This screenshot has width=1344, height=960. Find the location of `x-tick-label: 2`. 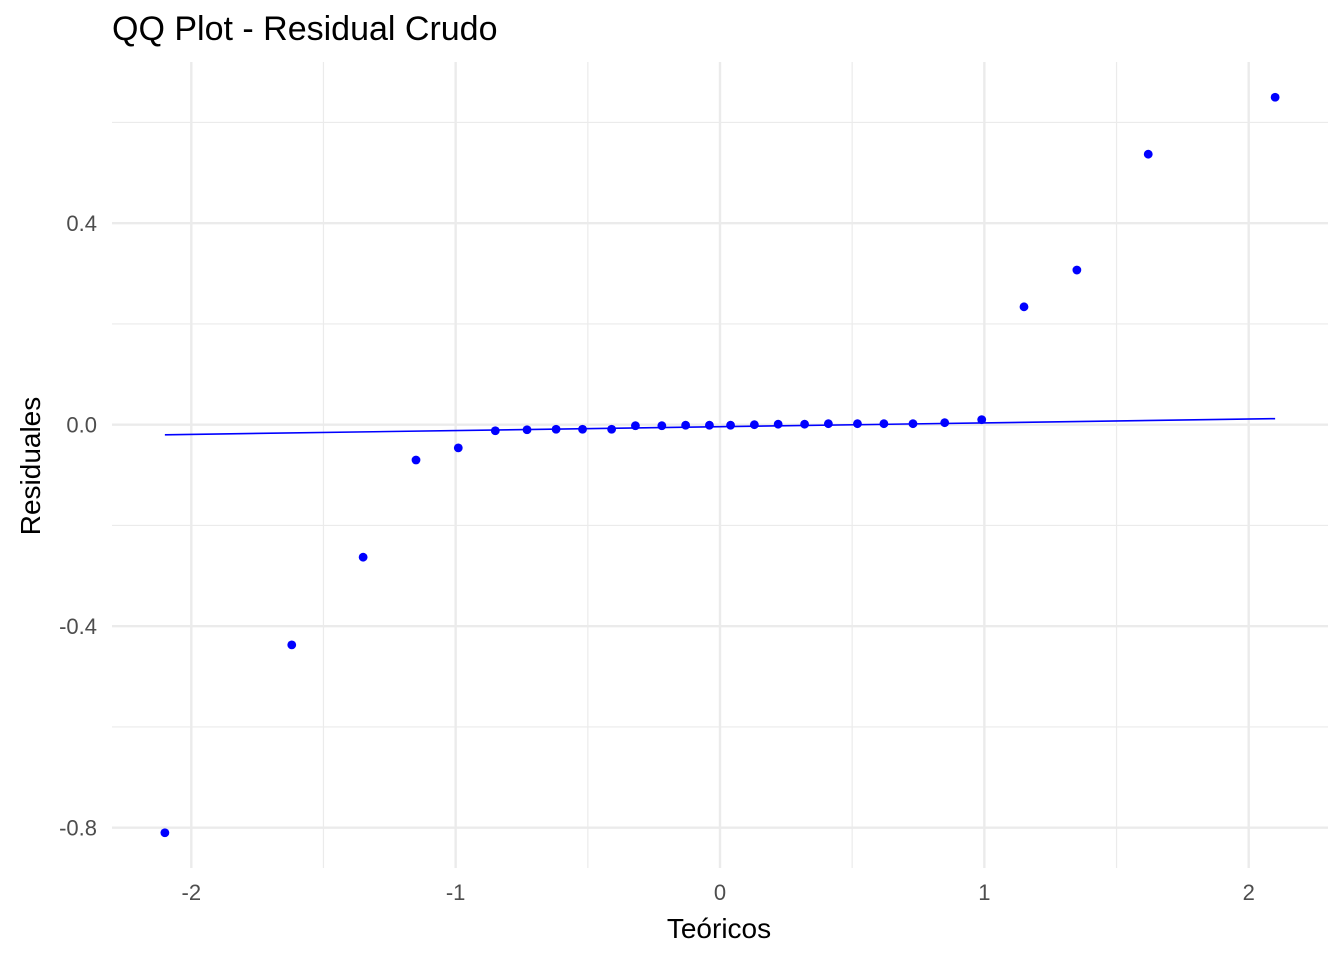

x-tick-label: 2 is located at coordinates (1249, 892).